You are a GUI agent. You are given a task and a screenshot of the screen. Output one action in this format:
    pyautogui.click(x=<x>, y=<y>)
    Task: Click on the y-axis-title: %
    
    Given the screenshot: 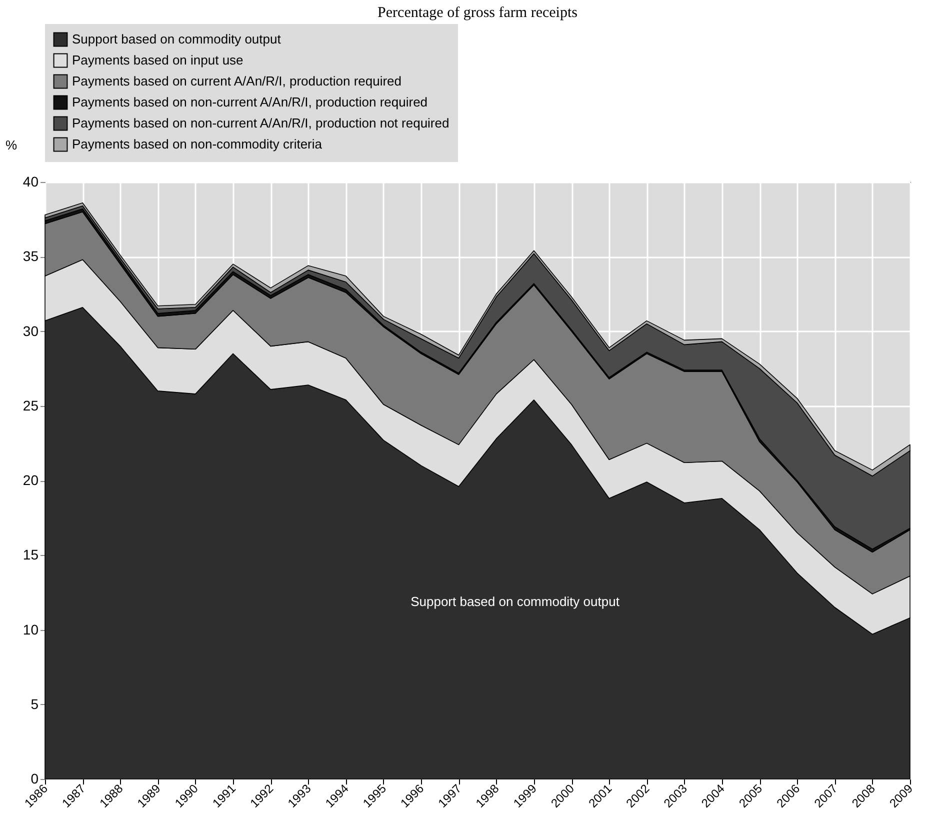 What is the action you would take?
    pyautogui.click(x=12, y=145)
    